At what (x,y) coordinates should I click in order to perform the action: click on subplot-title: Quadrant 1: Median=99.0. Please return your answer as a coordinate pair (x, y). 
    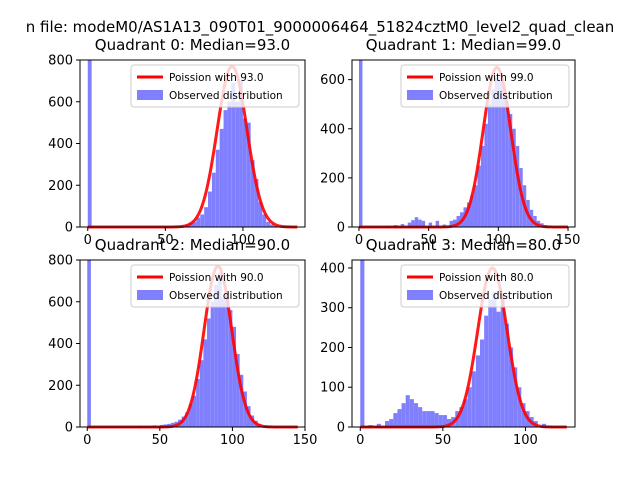
    Looking at the image, I should click on (463, 45).